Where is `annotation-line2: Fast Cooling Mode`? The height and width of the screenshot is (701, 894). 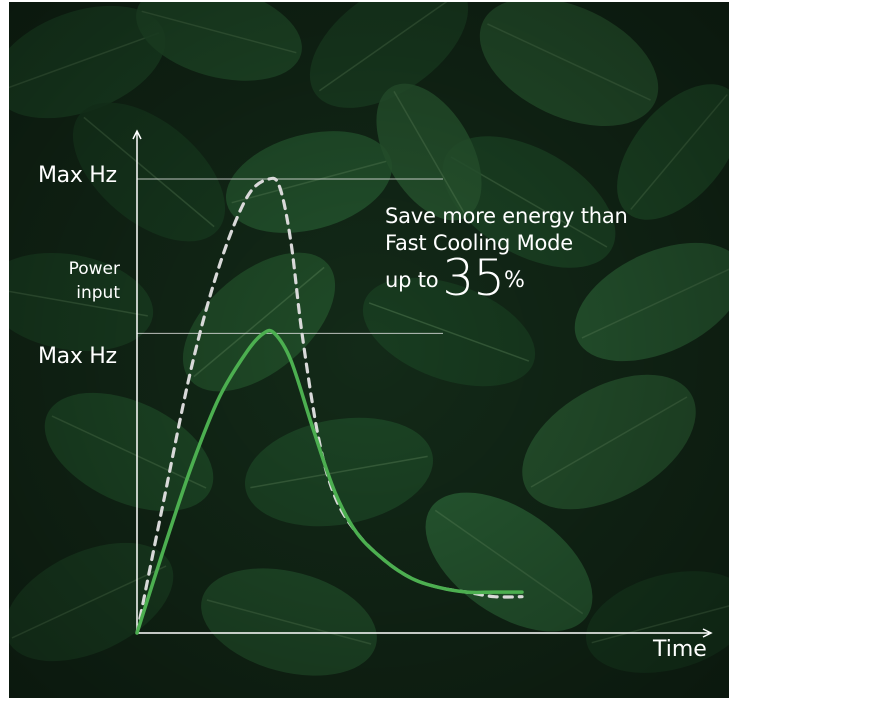 annotation-line2: Fast Cooling Mode is located at coordinates (479, 243).